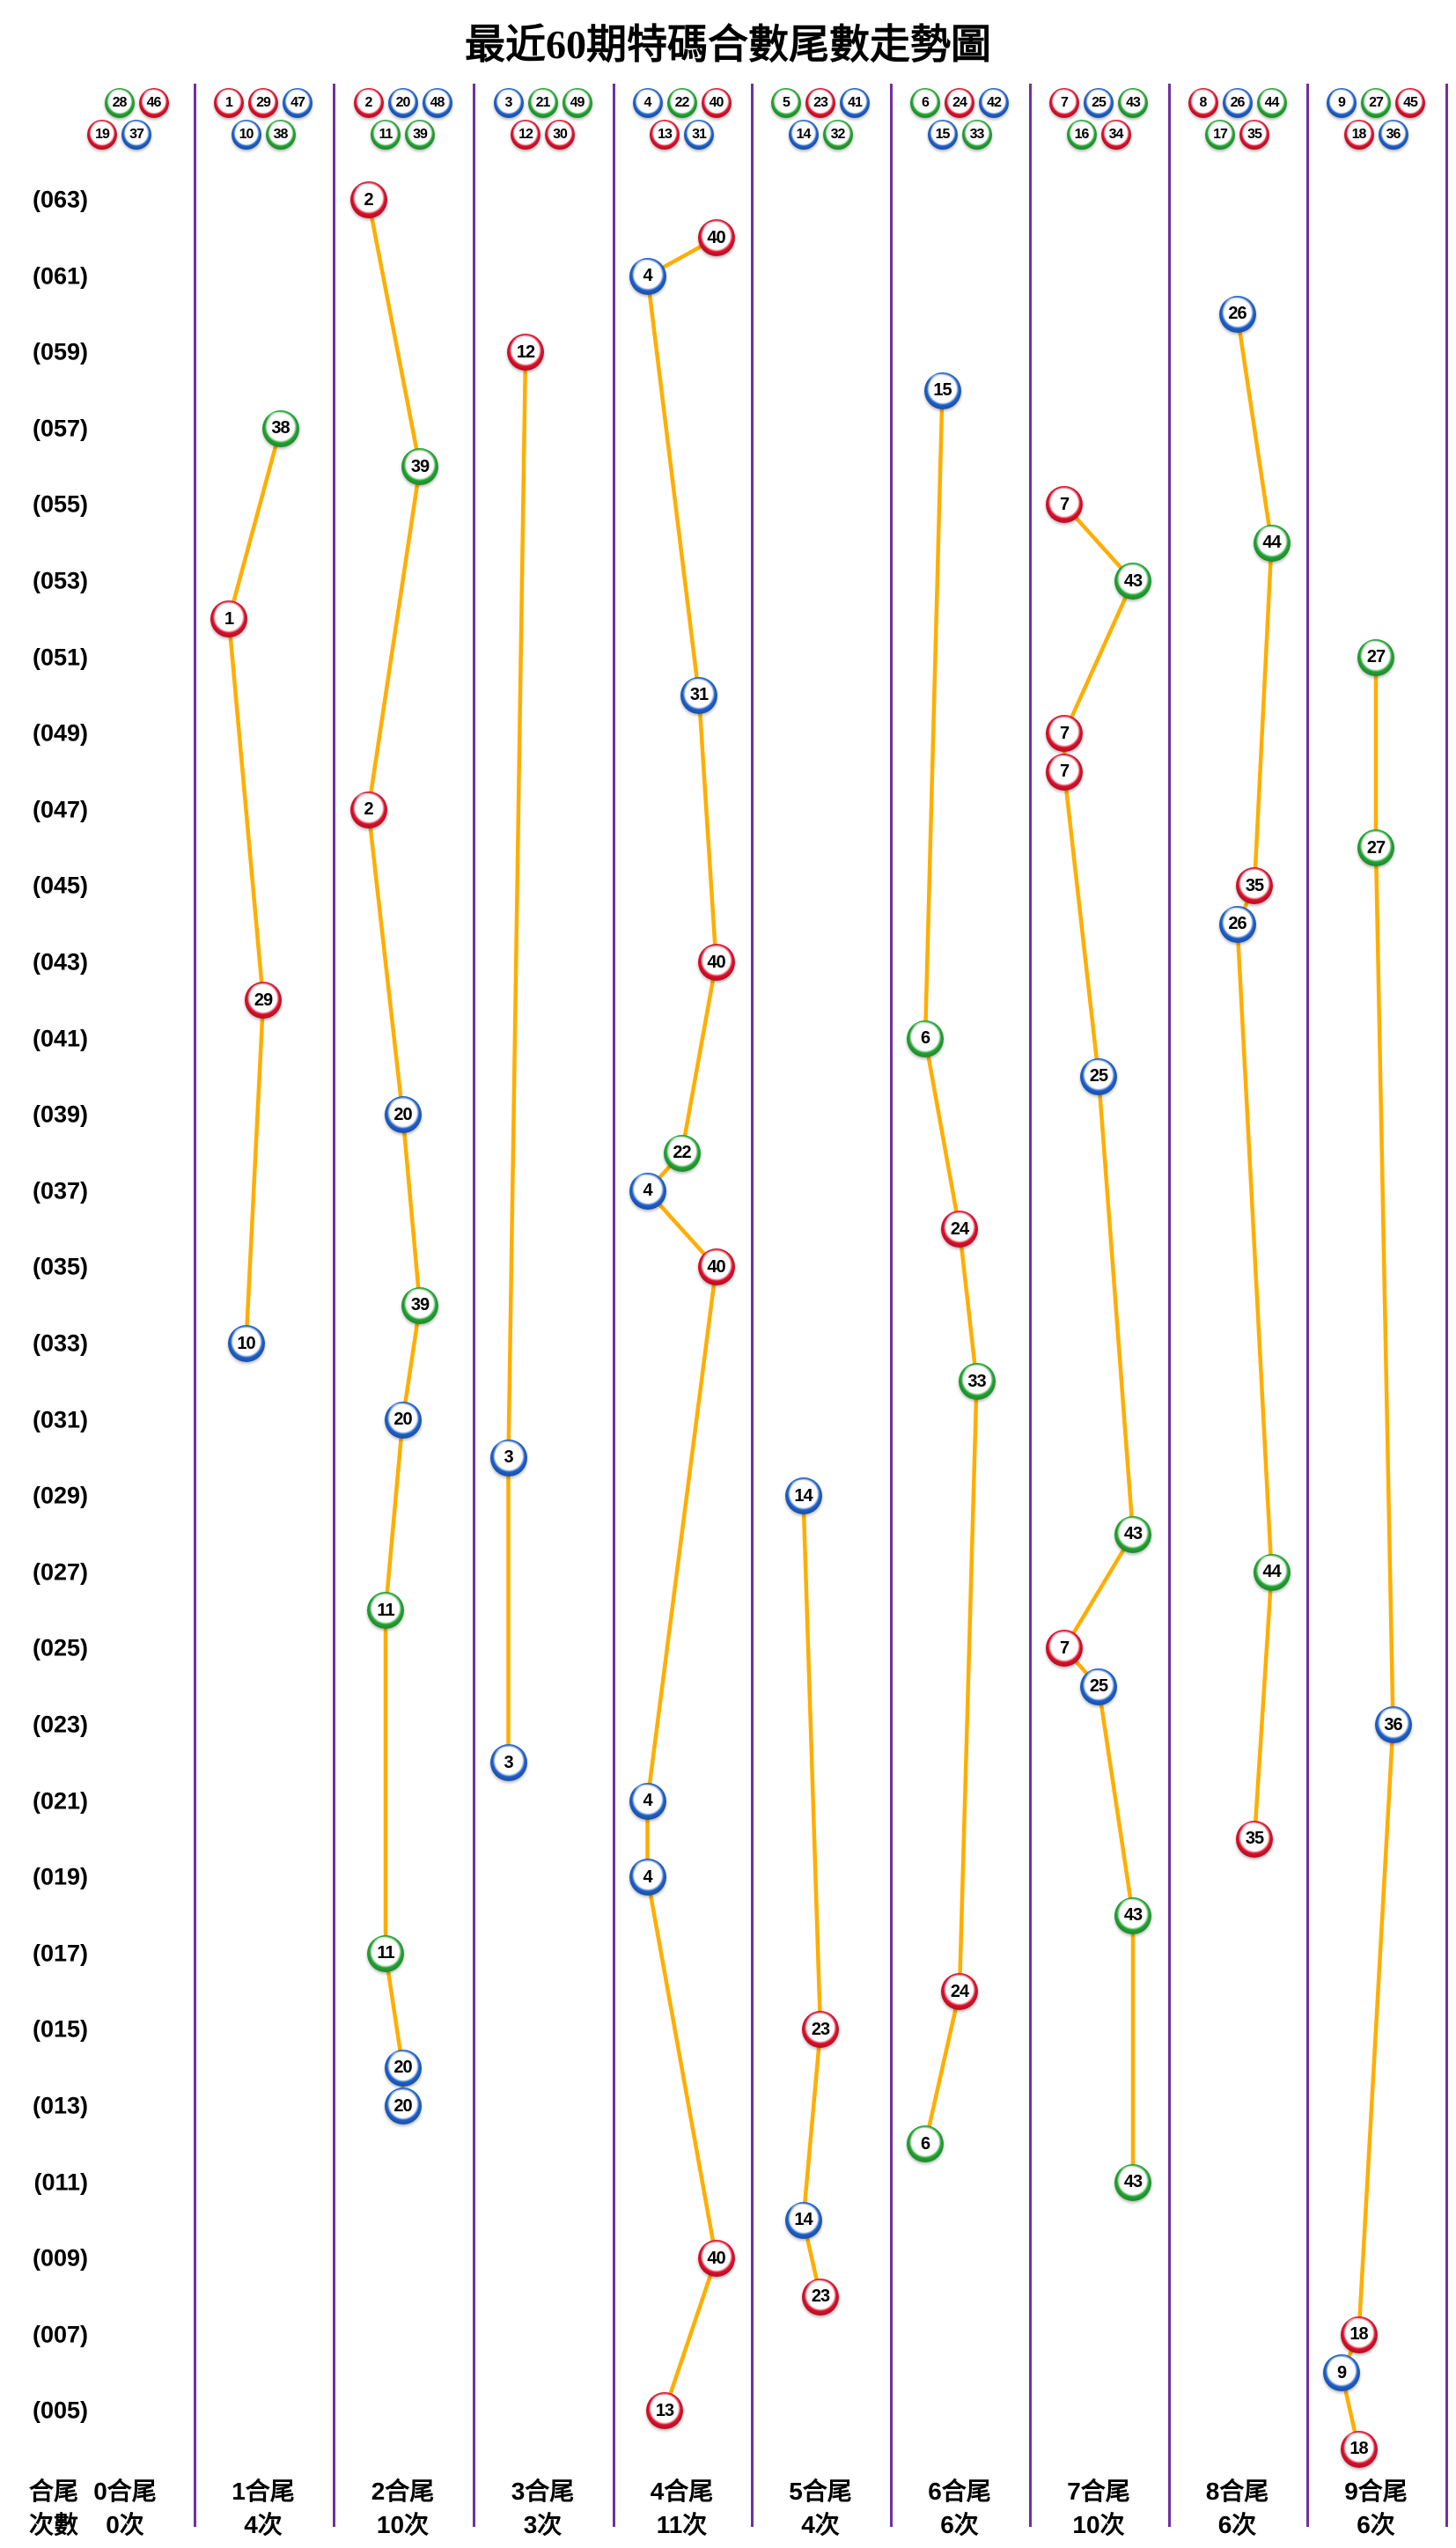  Describe the element at coordinates (102, 135) in the screenshot. I see `header-ball: 19` at that location.